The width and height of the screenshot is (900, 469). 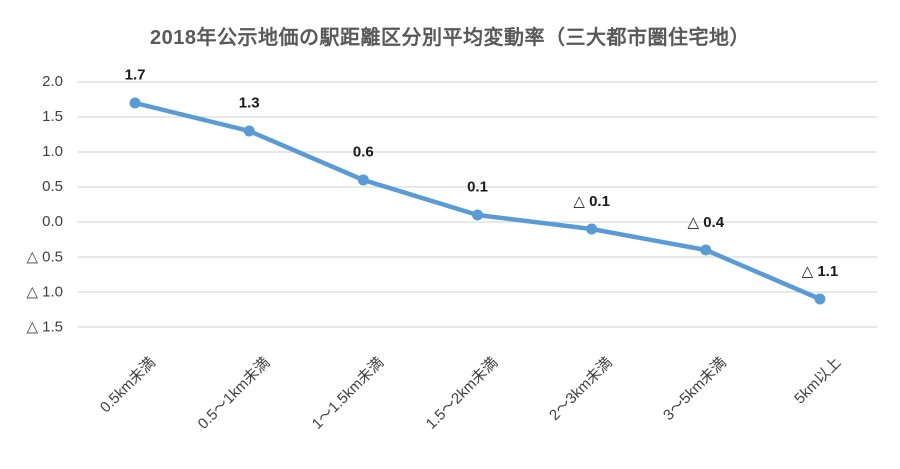 I want to click on y-tick-label: 2.0, so click(x=52, y=81).